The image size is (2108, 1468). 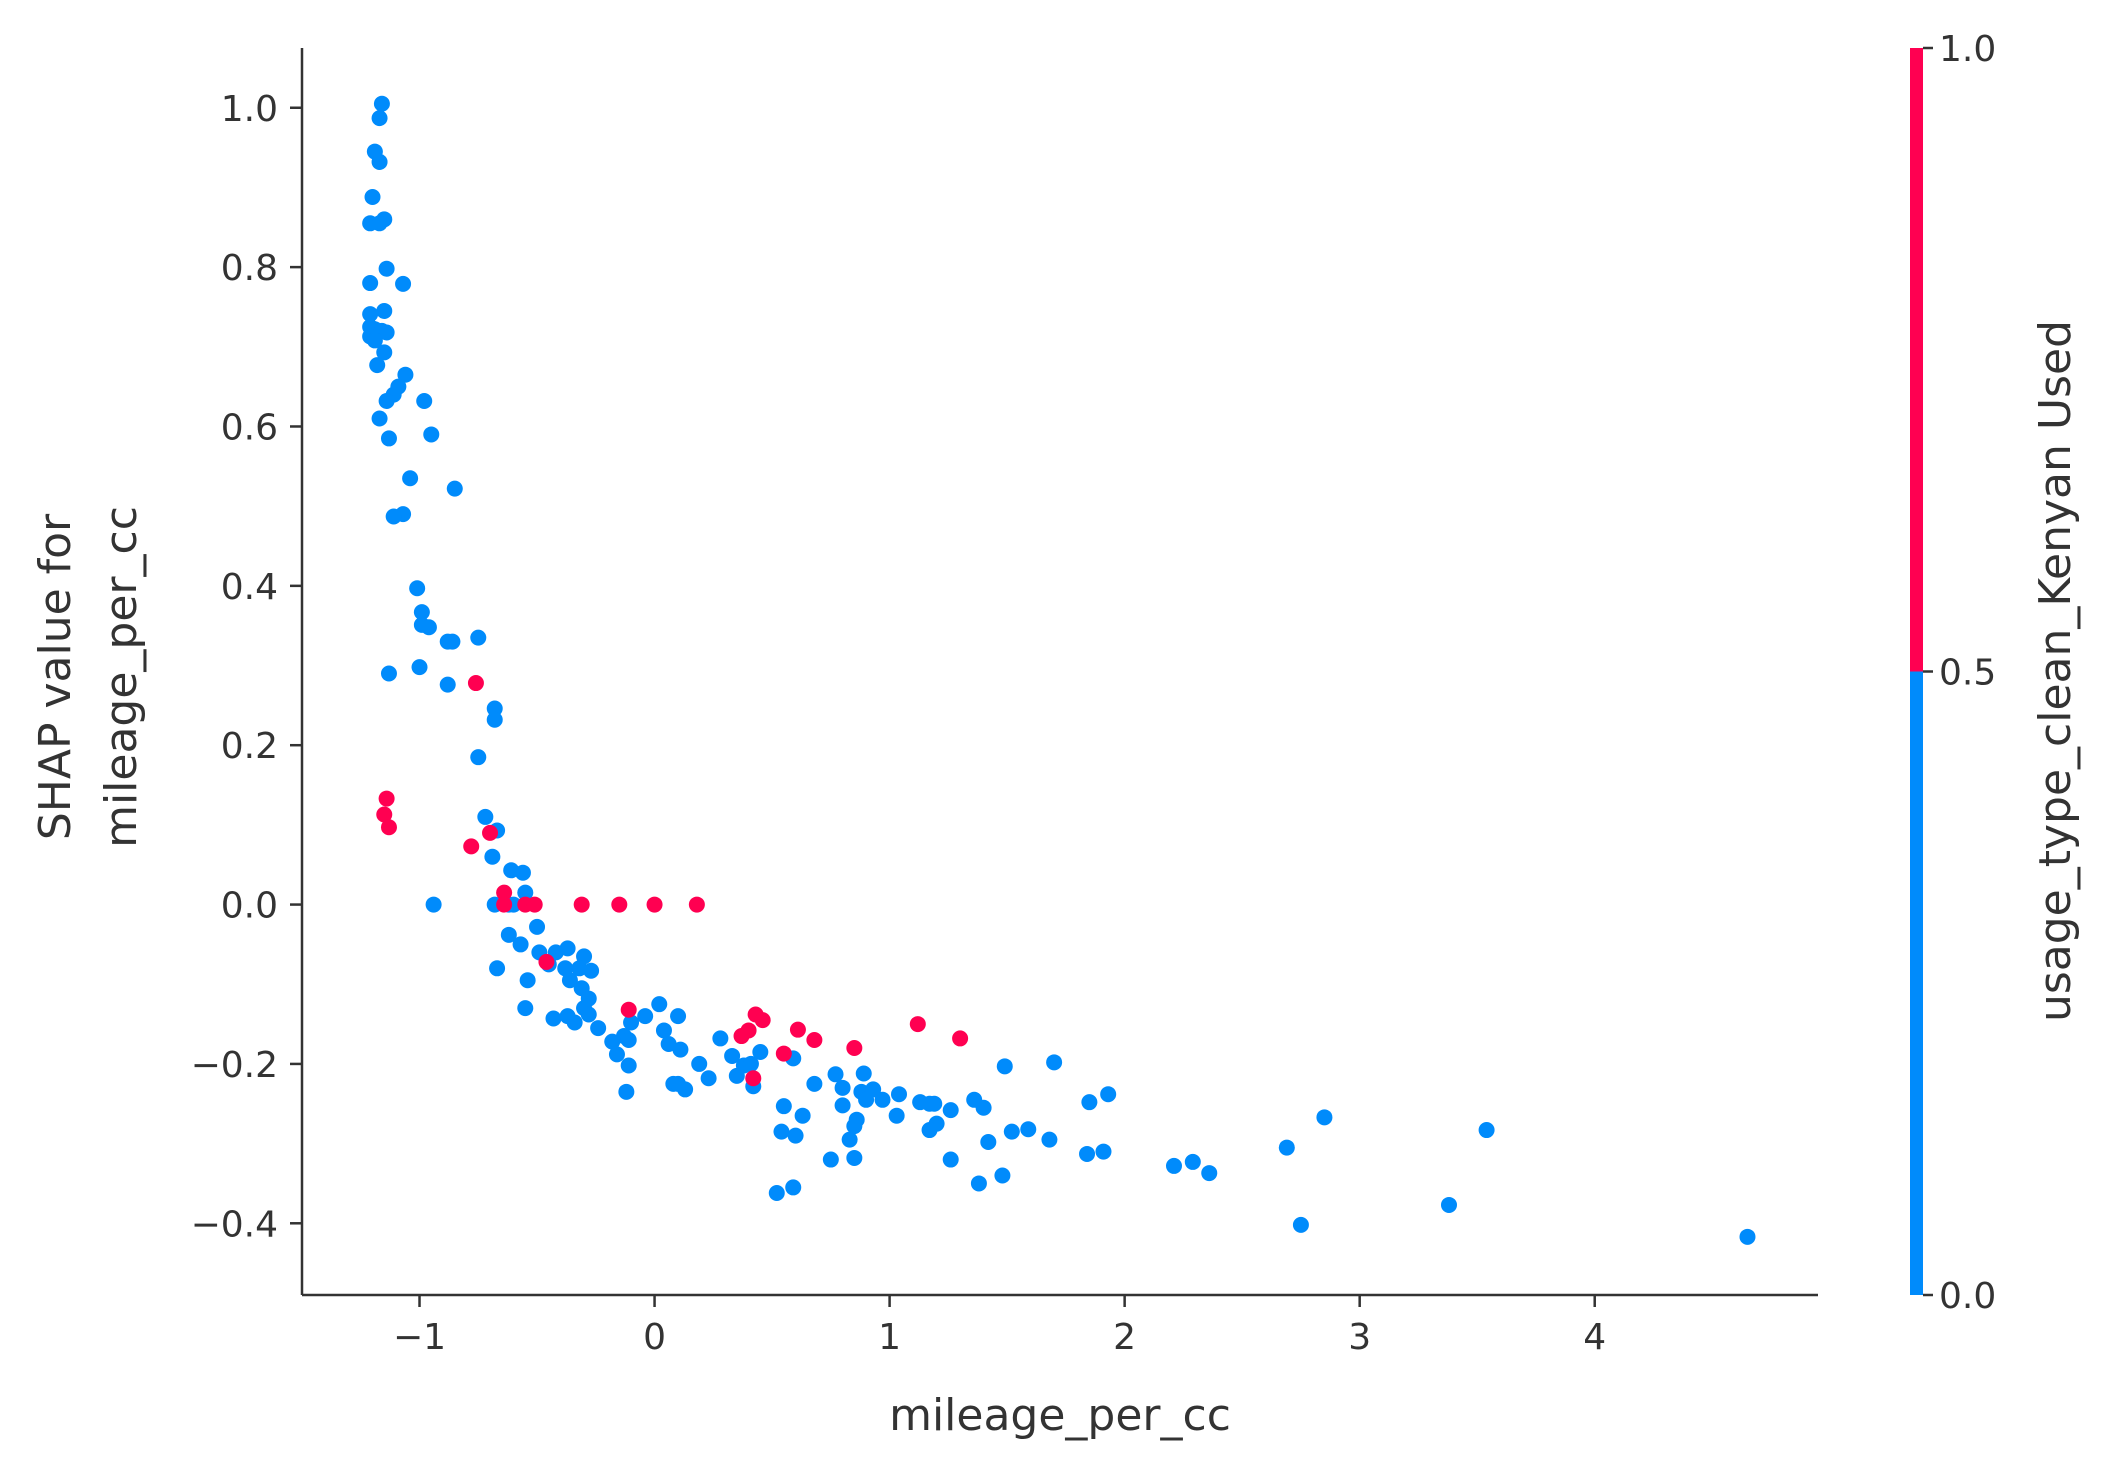 I want to click on y-tick-label: −0.2, so click(x=234, y=1065).